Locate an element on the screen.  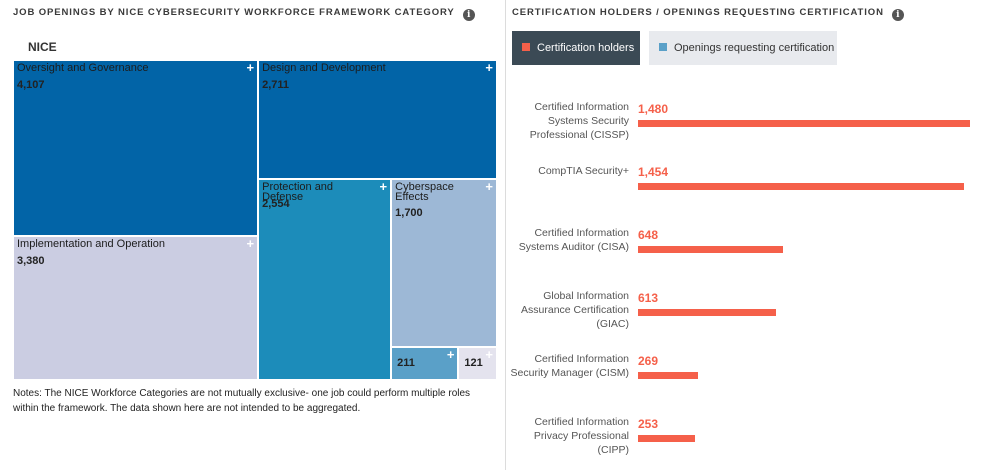
treemap-tile-protection-and-defense: Protection and Defense 2,554 + is located at coordinates (325, 279).